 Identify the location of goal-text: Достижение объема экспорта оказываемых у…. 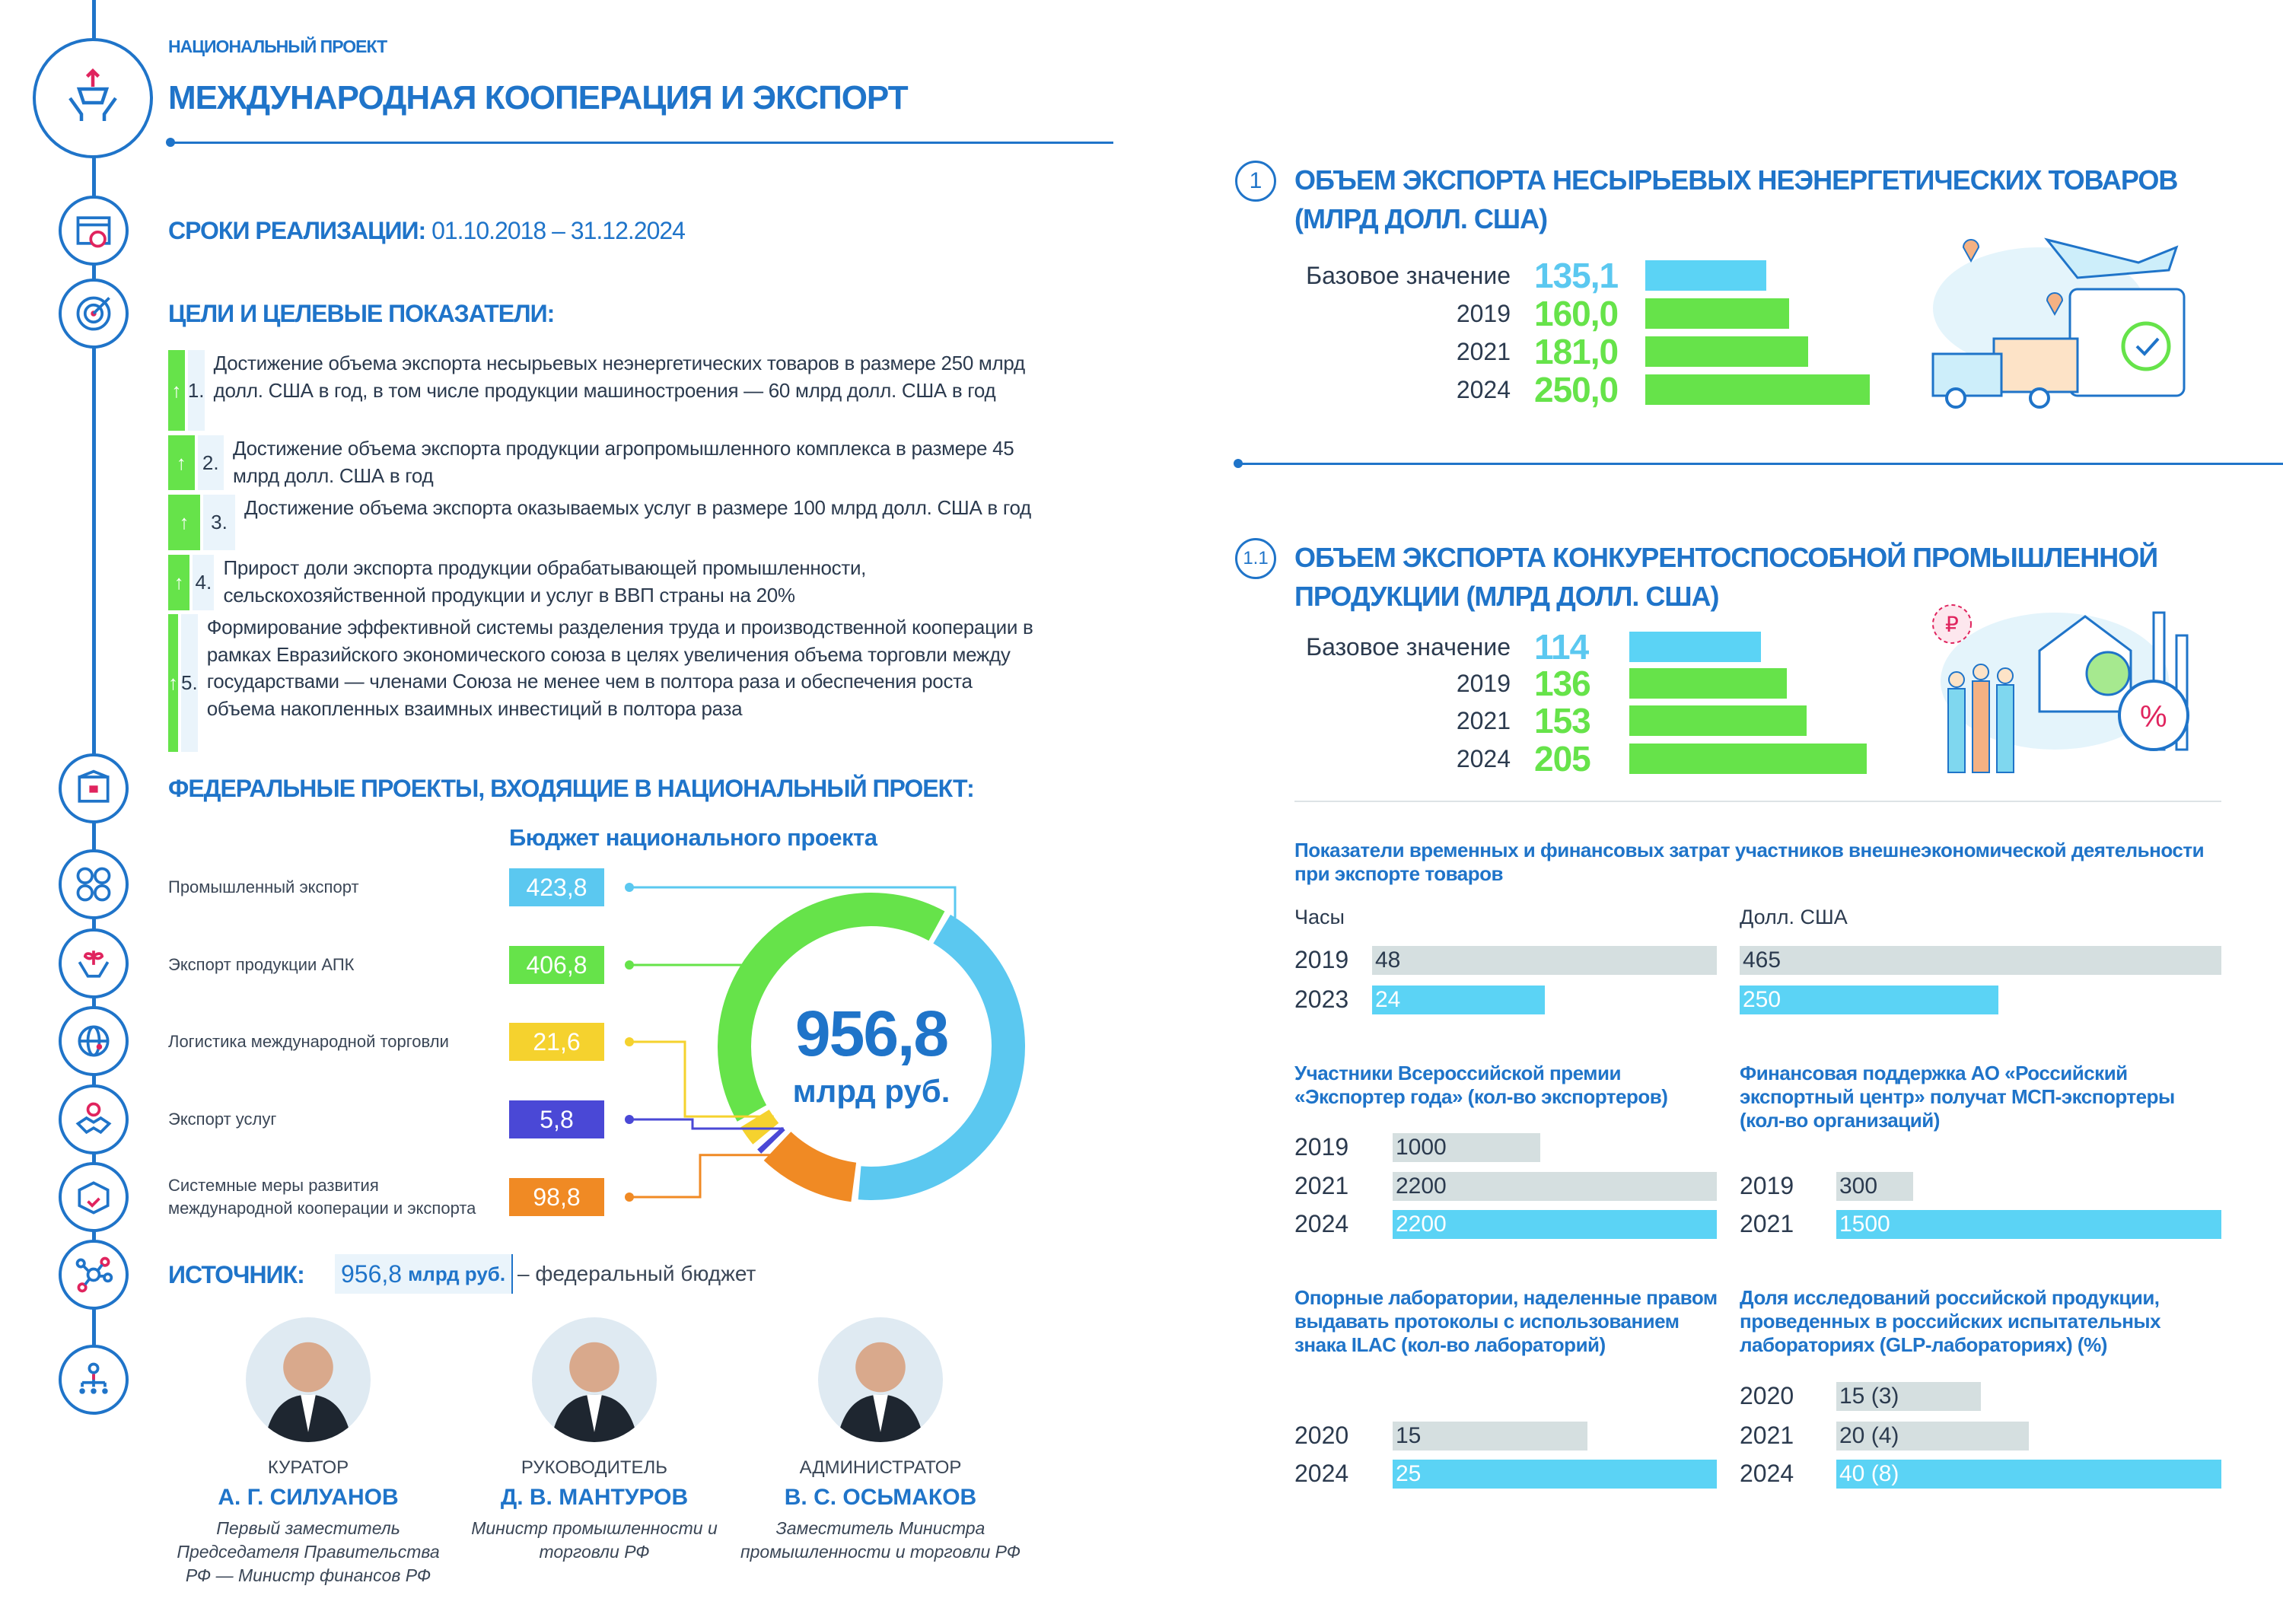
(637, 507).